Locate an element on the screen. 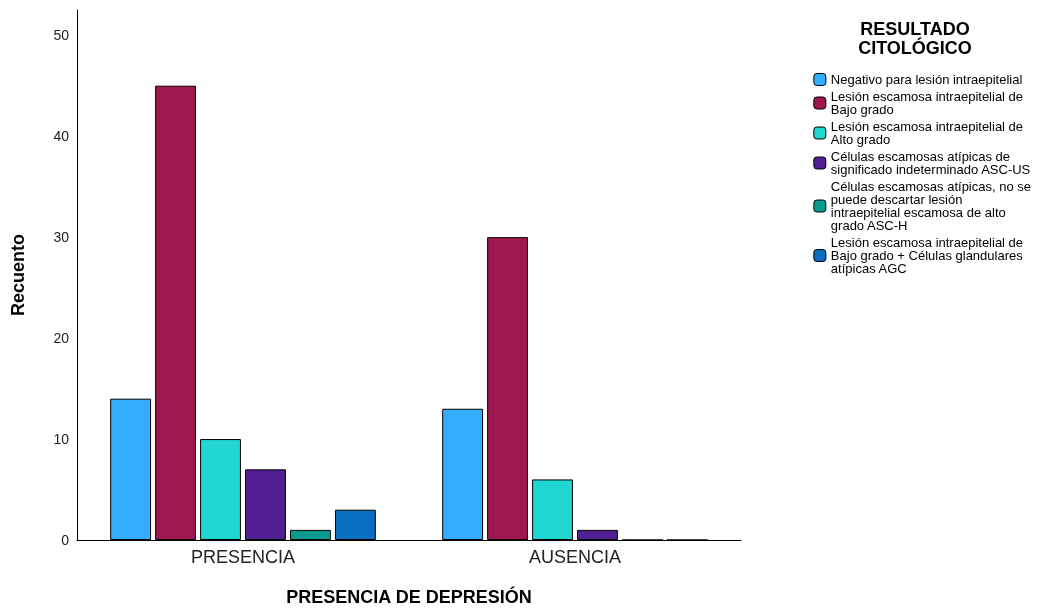  y-tick-label: 30 is located at coordinates (61, 237).